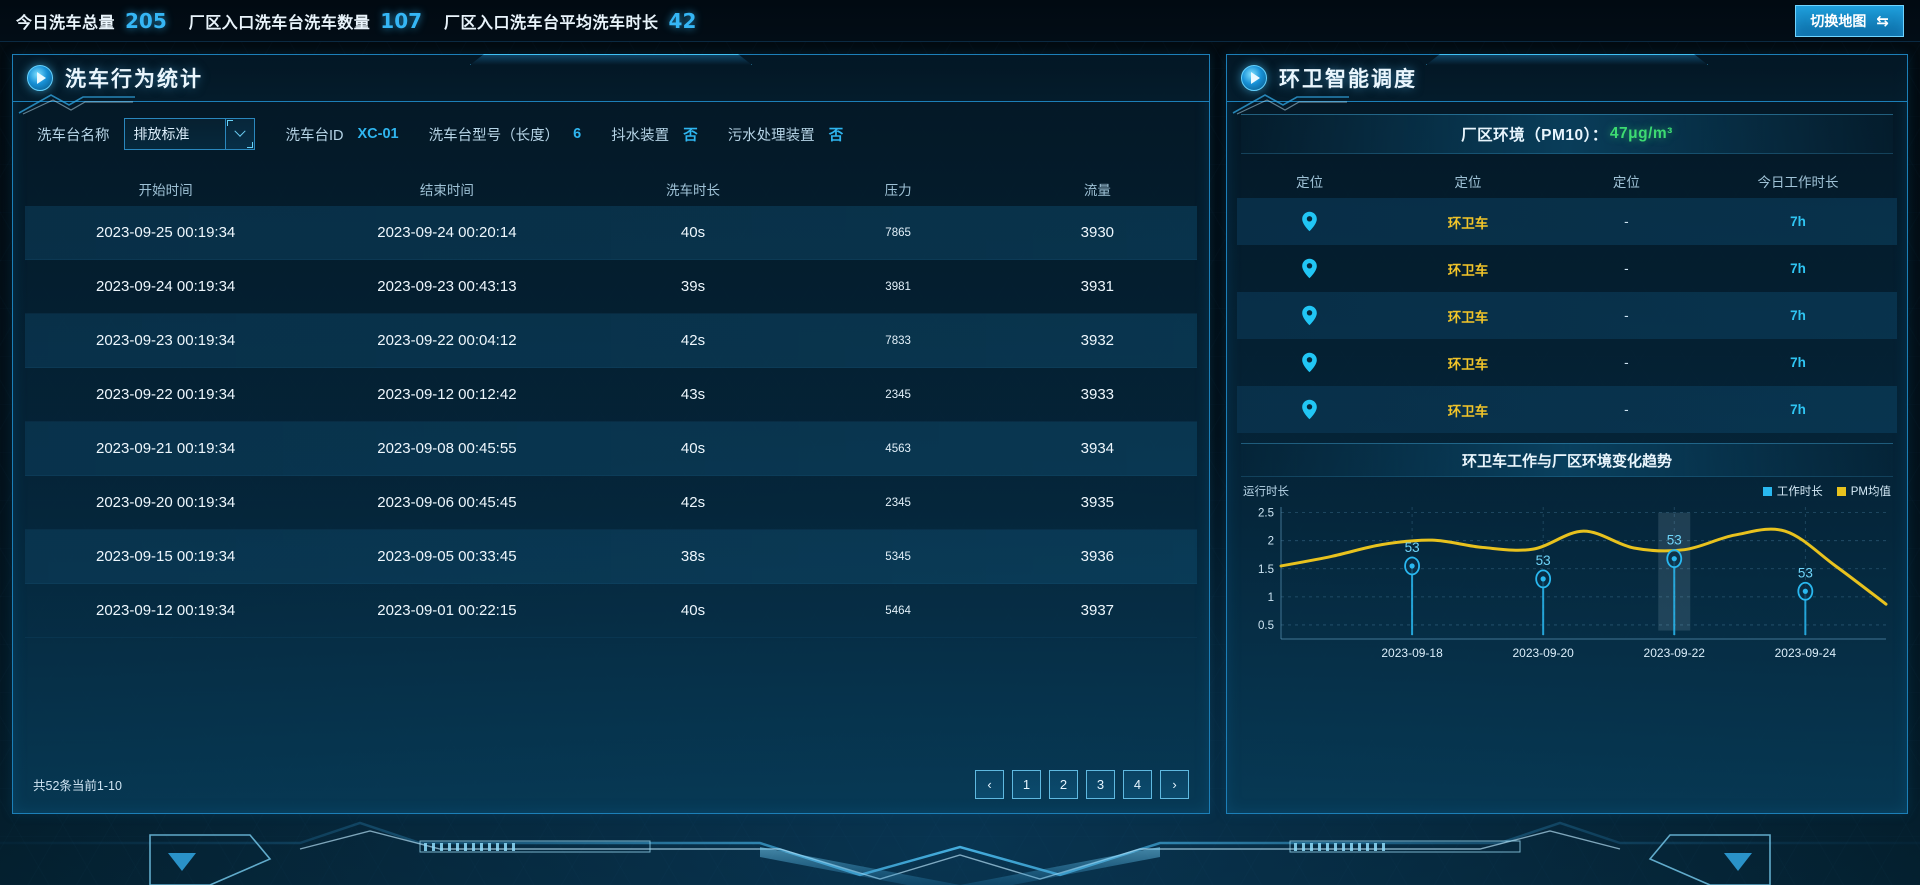  Describe the element at coordinates (1412, 653) in the screenshot. I see `svg-text: 2023-09-18` at that location.